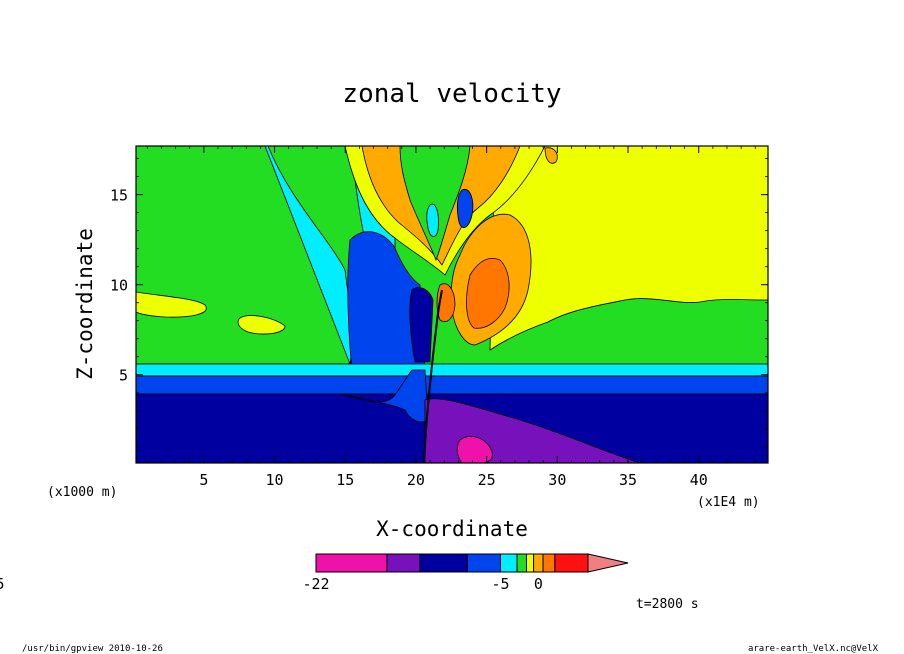  Describe the element at coordinates (2, 584) in the screenshot. I see `colorbar-label: 5` at that location.